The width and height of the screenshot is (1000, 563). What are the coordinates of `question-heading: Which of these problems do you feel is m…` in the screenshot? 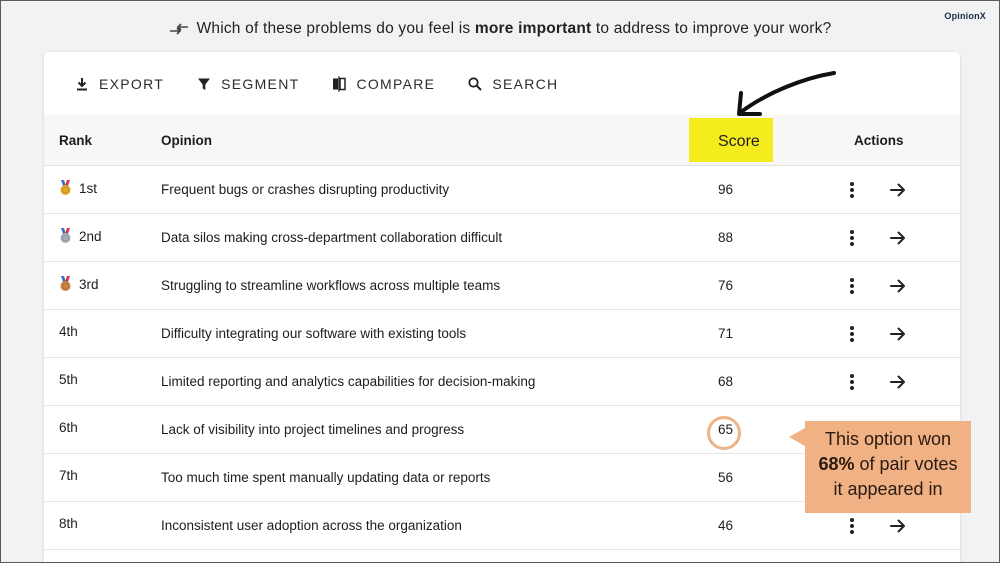 It's located at (500, 30).